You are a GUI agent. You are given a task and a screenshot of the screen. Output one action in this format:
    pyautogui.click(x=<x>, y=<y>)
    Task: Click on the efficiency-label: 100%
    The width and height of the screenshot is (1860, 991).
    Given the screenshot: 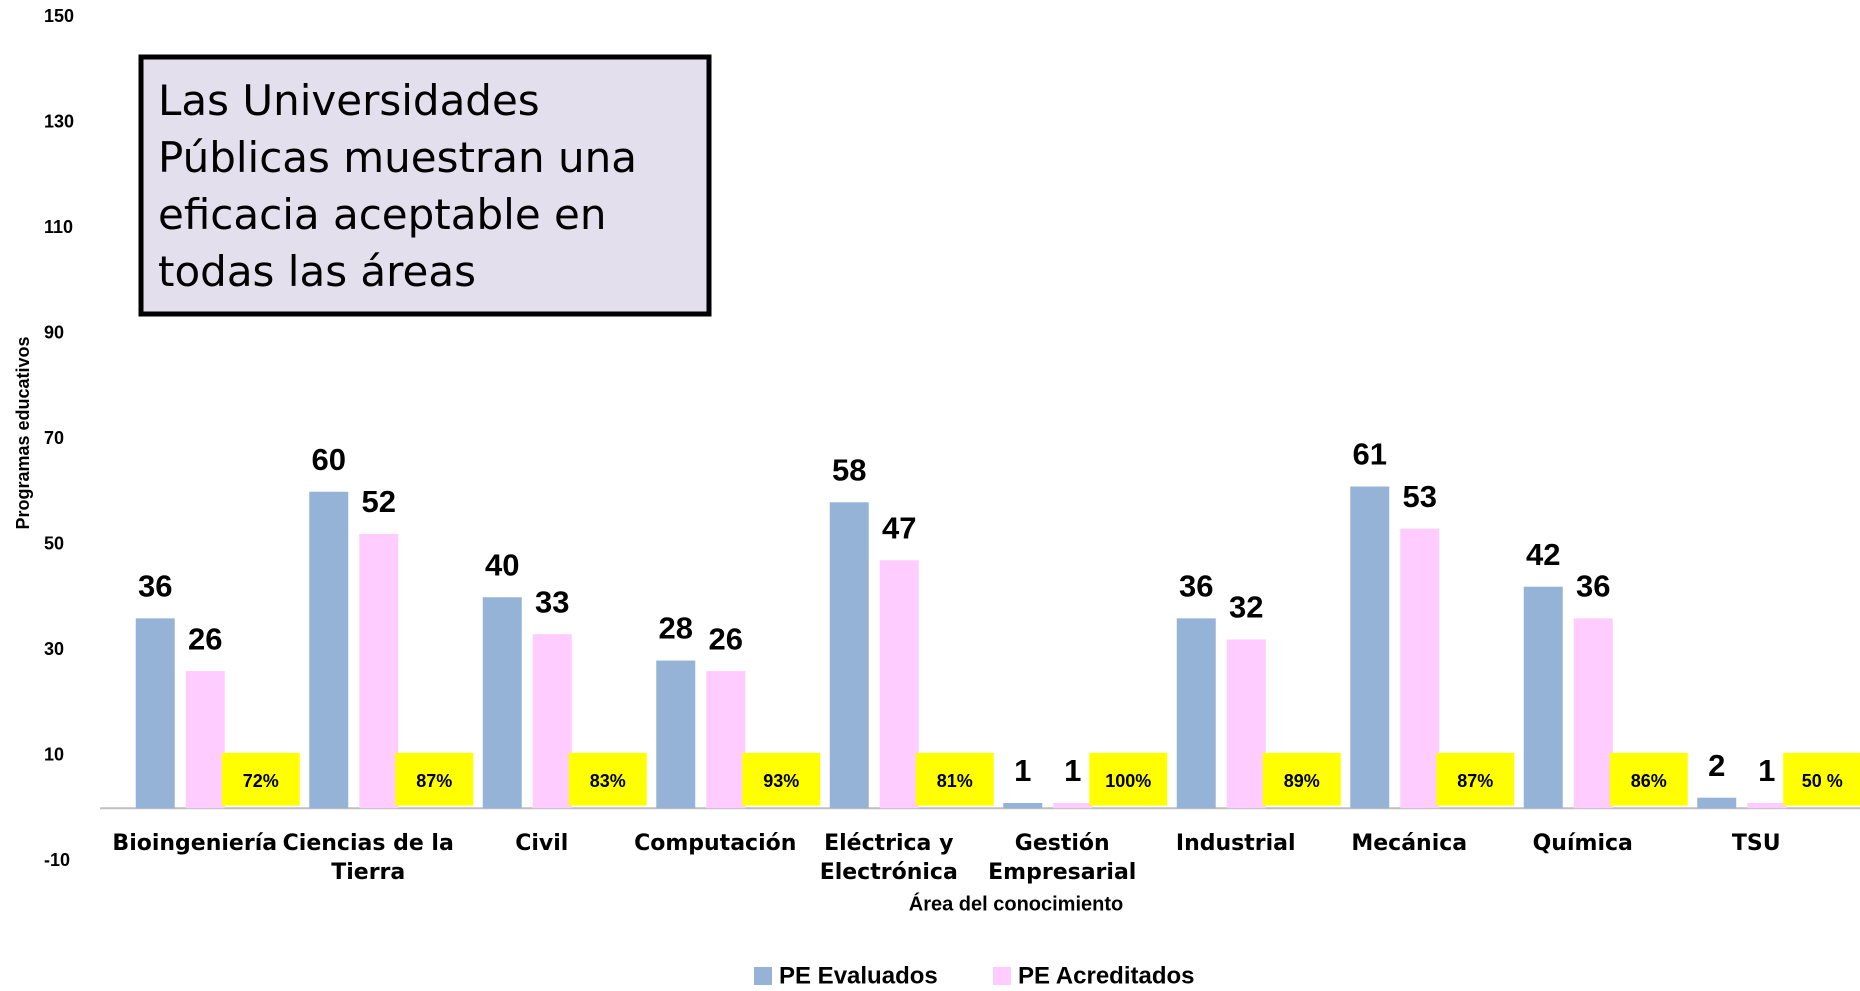 What is the action you would take?
    pyautogui.click(x=1128, y=781)
    